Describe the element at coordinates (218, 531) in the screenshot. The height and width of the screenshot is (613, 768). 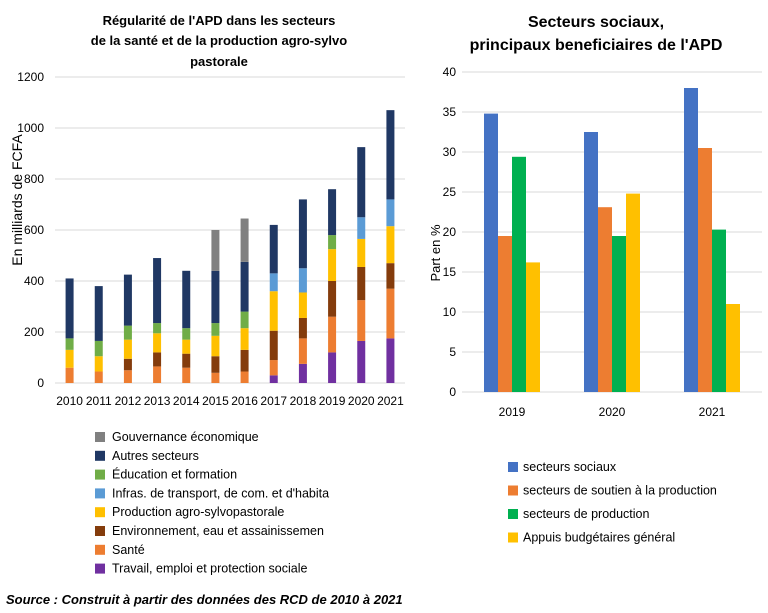
I see `legend-label: Environnement, eau et assainissemen` at that location.